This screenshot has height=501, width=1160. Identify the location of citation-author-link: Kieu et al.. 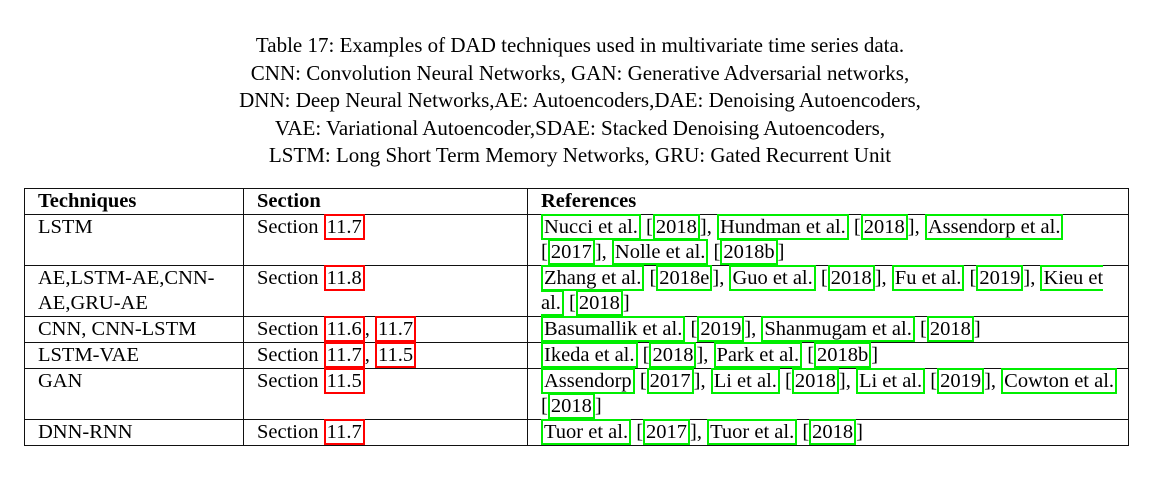
(822, 290).